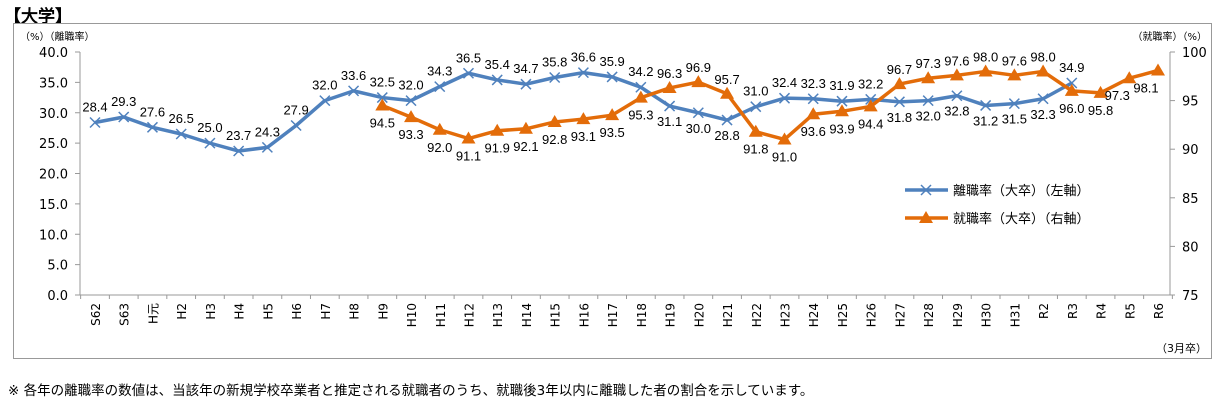 The image size is (1227, 403). I want to click on left-tick-label: 25.0, so click(53, 144).